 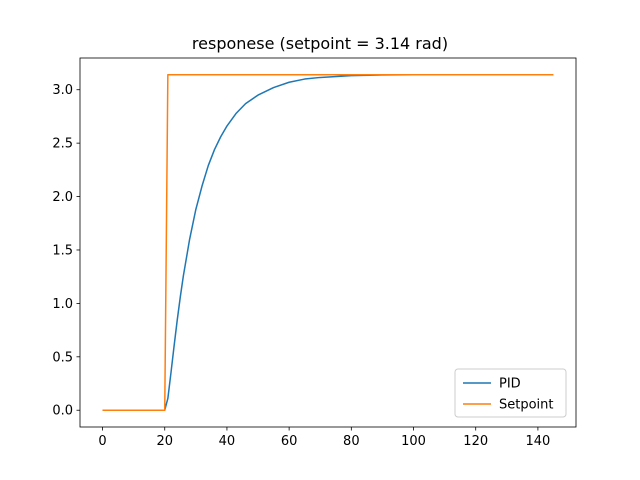 What do you see at coordinates (413, 441) in the screenshot?
I see `x-tick-label: 100` at bounding box center [413, 441].